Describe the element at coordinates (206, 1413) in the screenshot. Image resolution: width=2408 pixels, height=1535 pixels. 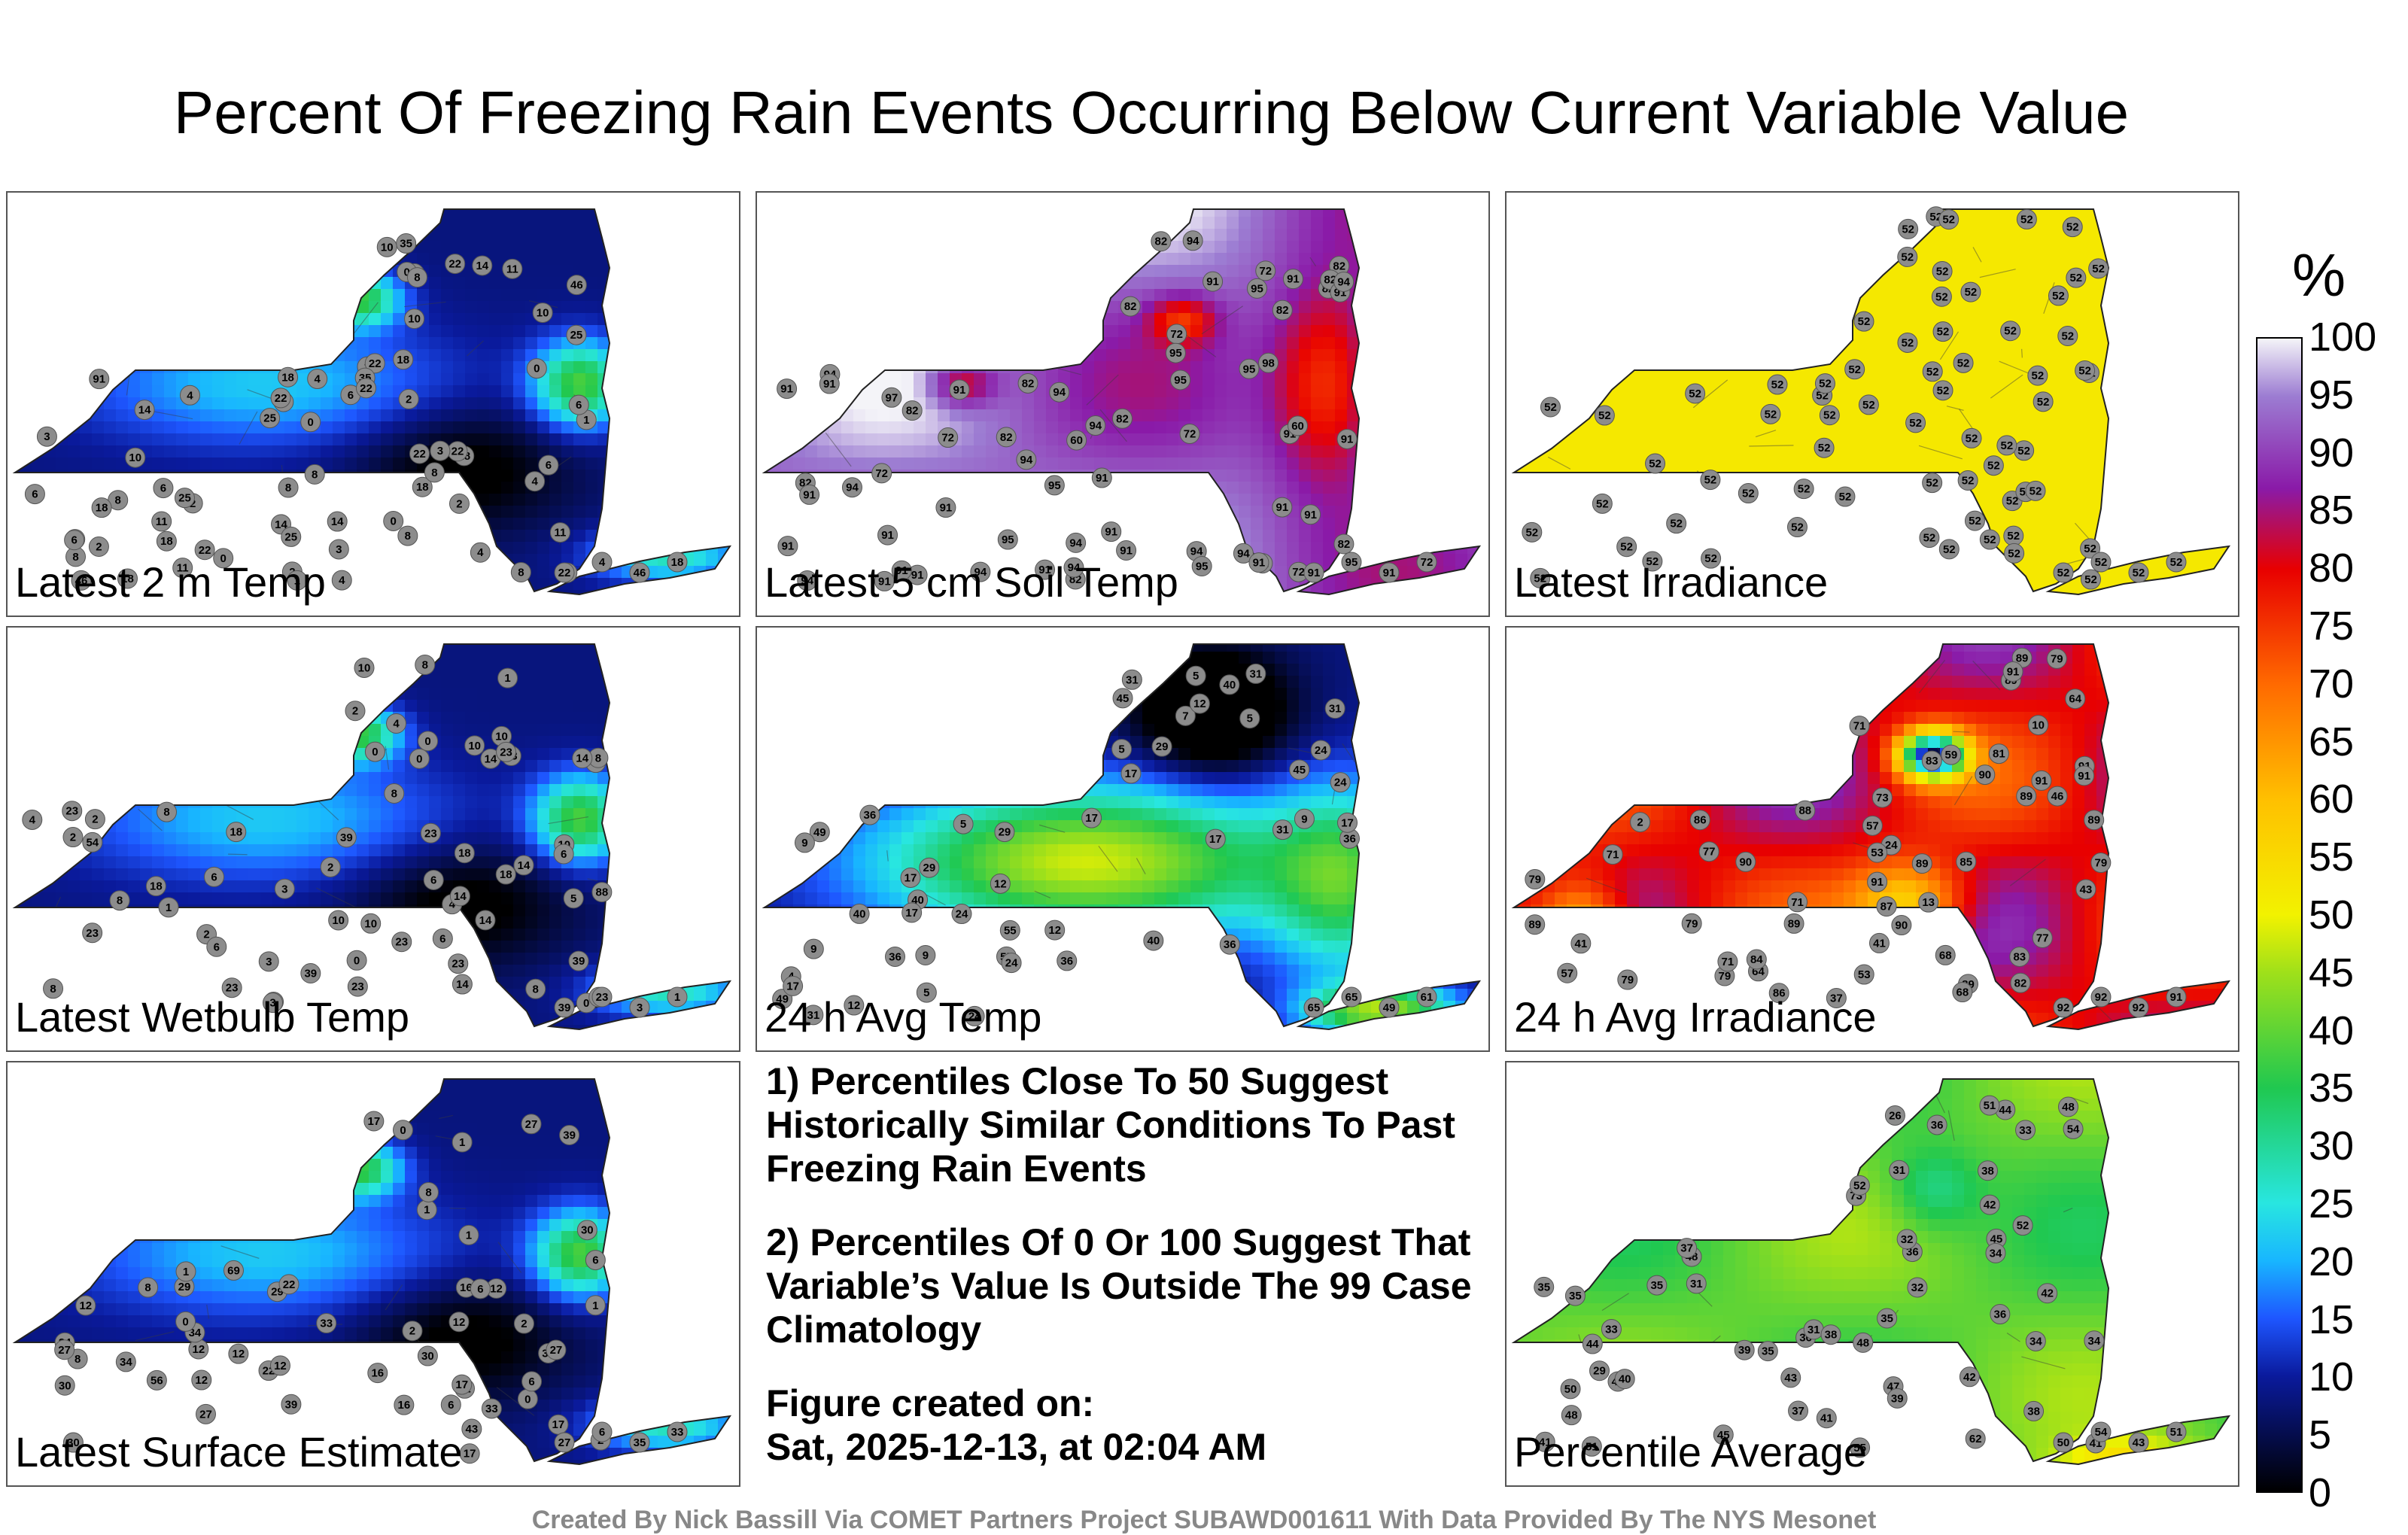
I see `station-marker: 27` at that location.